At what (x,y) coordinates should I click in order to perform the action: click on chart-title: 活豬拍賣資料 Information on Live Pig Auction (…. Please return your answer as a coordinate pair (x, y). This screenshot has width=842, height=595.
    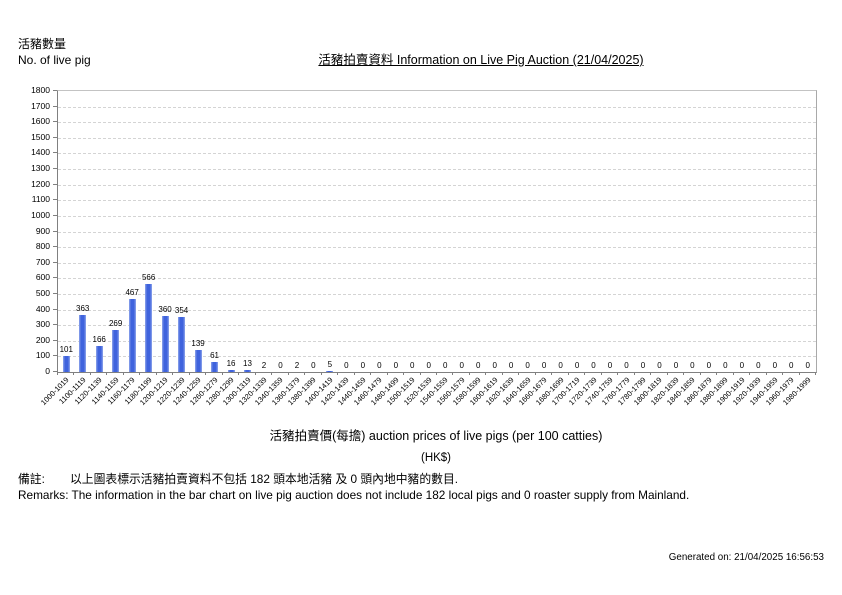
    Looking at the image, I should click on (481, 60).